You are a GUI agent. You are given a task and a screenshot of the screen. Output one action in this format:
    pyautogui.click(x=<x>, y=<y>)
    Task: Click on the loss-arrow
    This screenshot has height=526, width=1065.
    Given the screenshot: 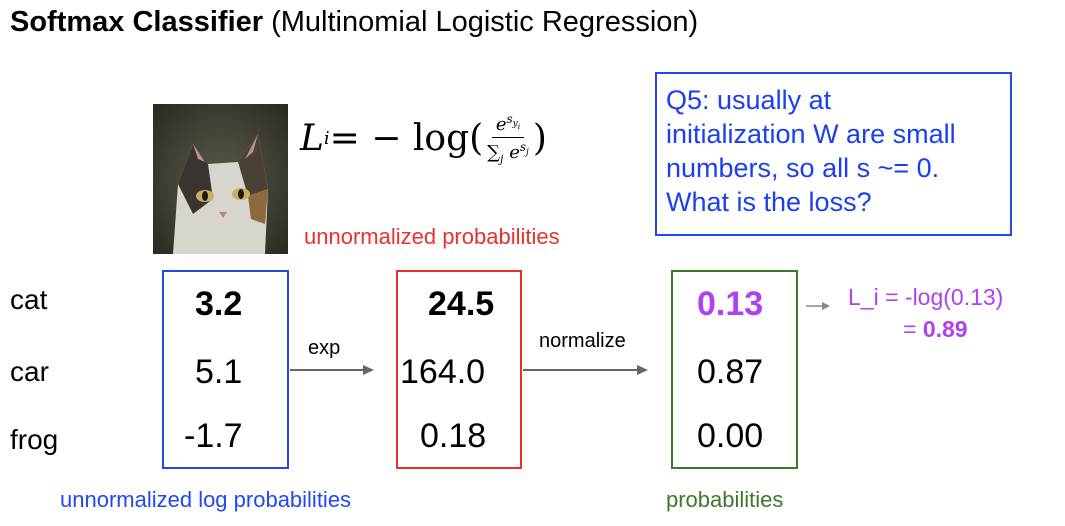 What is the action you would take?
    pyautogui.click(x=818, y=306)
    